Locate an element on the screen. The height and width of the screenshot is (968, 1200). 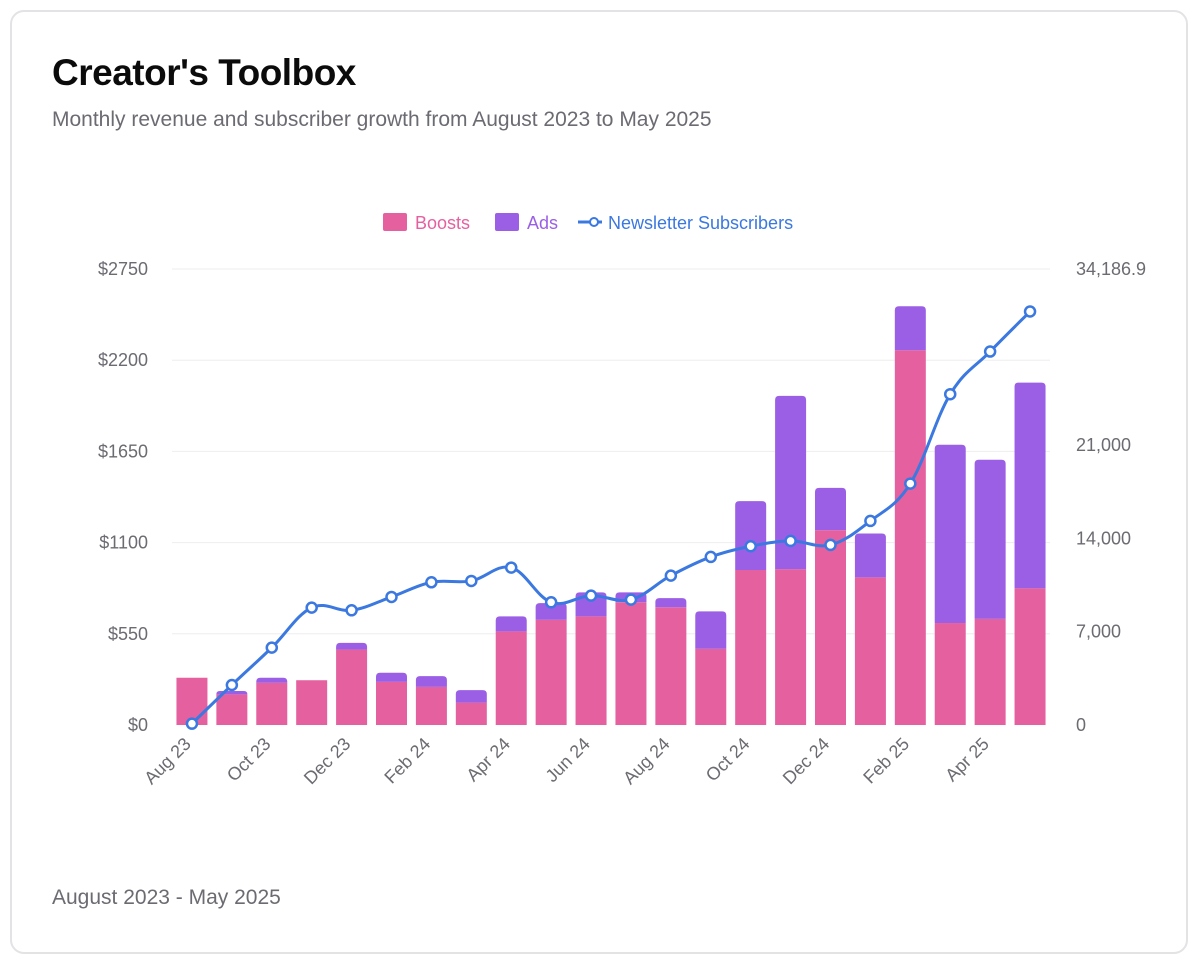
y-left-tick-label: $1650 is located at coordinates (123, 451).